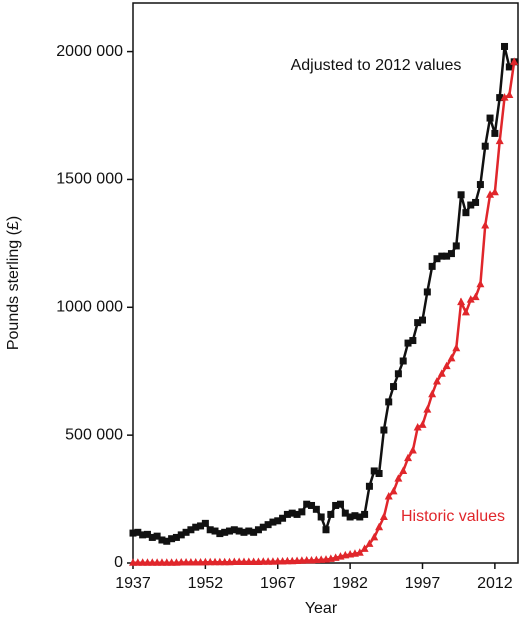 Image resolution: width=520 pixels, height=619 pixels. I want to click on y-axis-label: Pounds sterling (£), so click(13, 283).